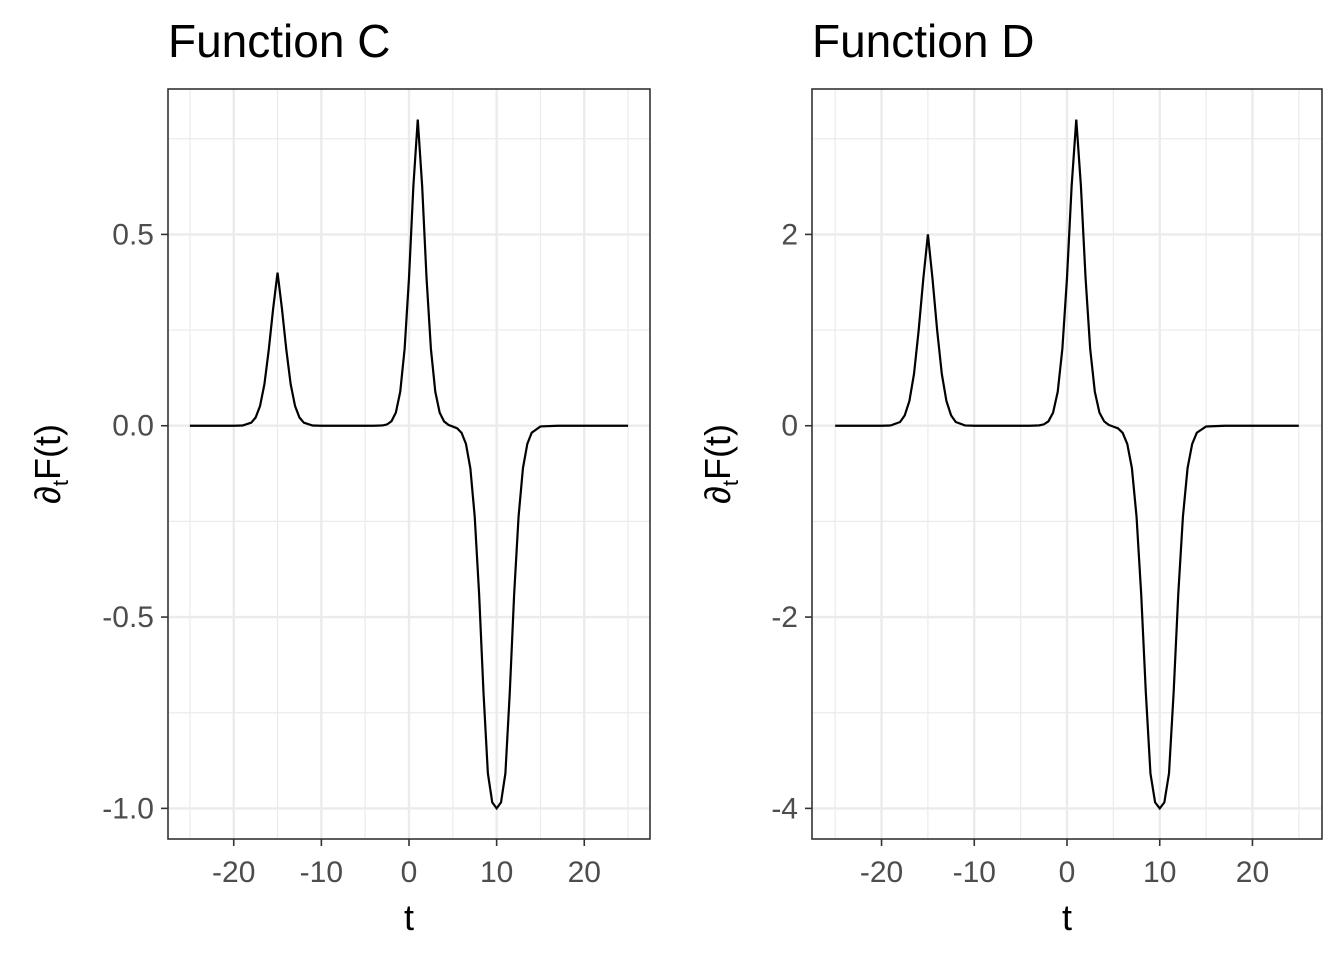 This screenshot has height=960, width=1344. What do you see at coordinates (789, 426) in the screenshot?
I see `y-tick-label: 0` at bounding box center [789, 426].